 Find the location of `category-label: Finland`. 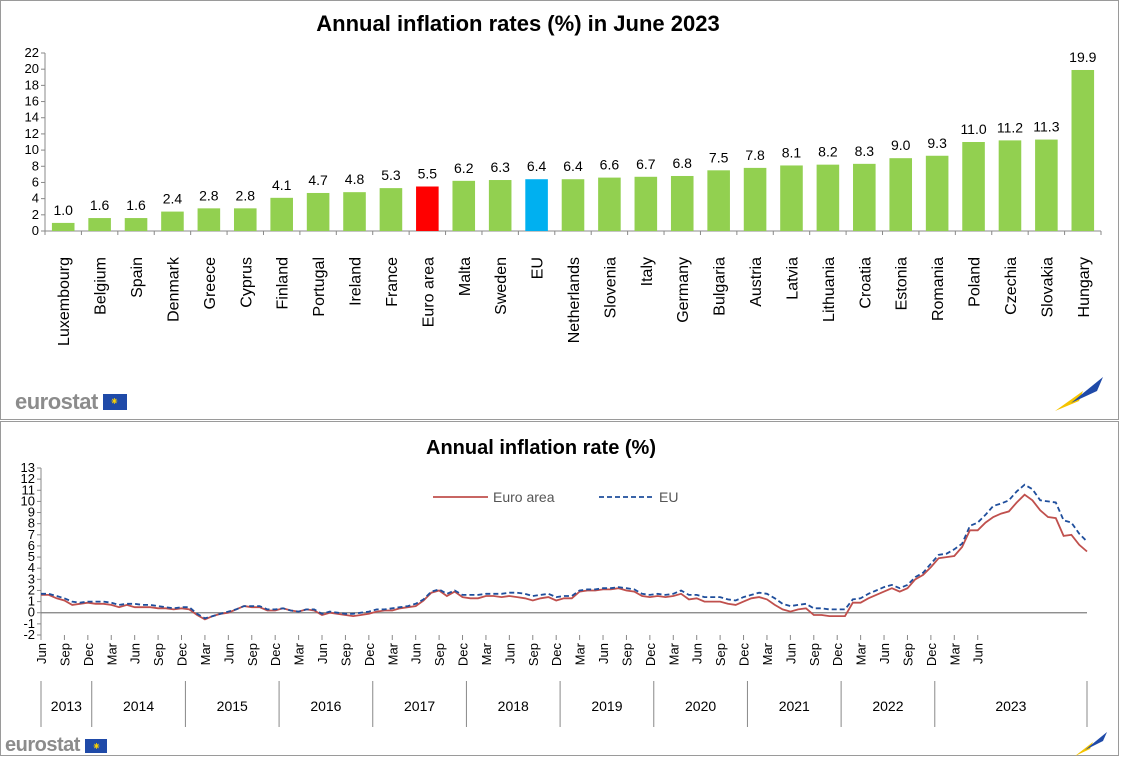

category-label: Finland is located at coordinates (283, 283).